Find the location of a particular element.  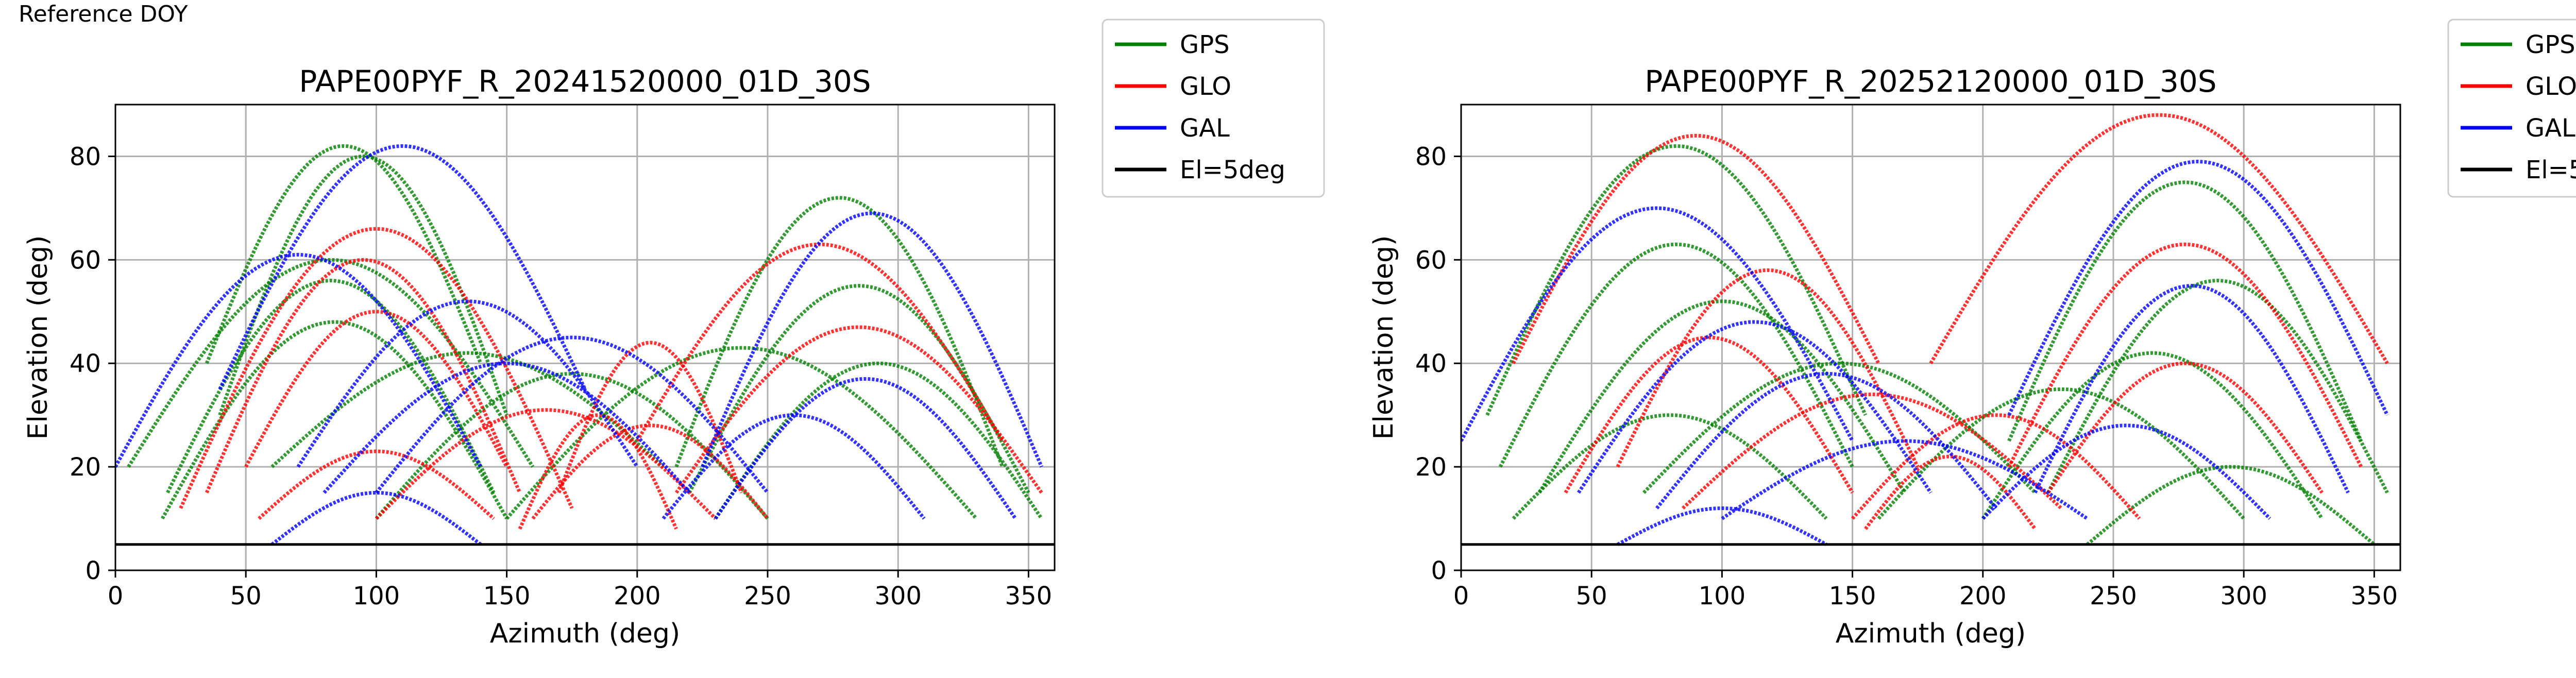

chart-title: PAPE00PYF_R_20241520000_01D_30S is located at coordinates (585, 81).